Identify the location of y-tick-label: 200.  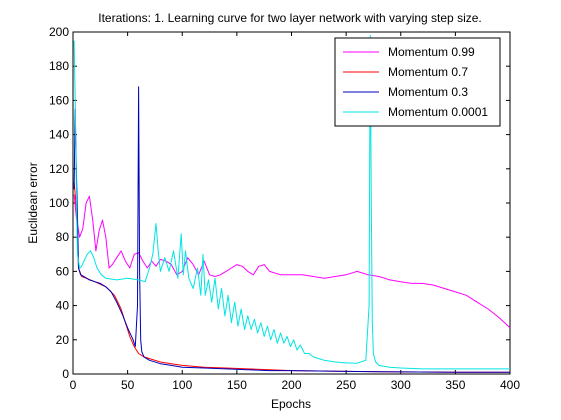
(59, 32).